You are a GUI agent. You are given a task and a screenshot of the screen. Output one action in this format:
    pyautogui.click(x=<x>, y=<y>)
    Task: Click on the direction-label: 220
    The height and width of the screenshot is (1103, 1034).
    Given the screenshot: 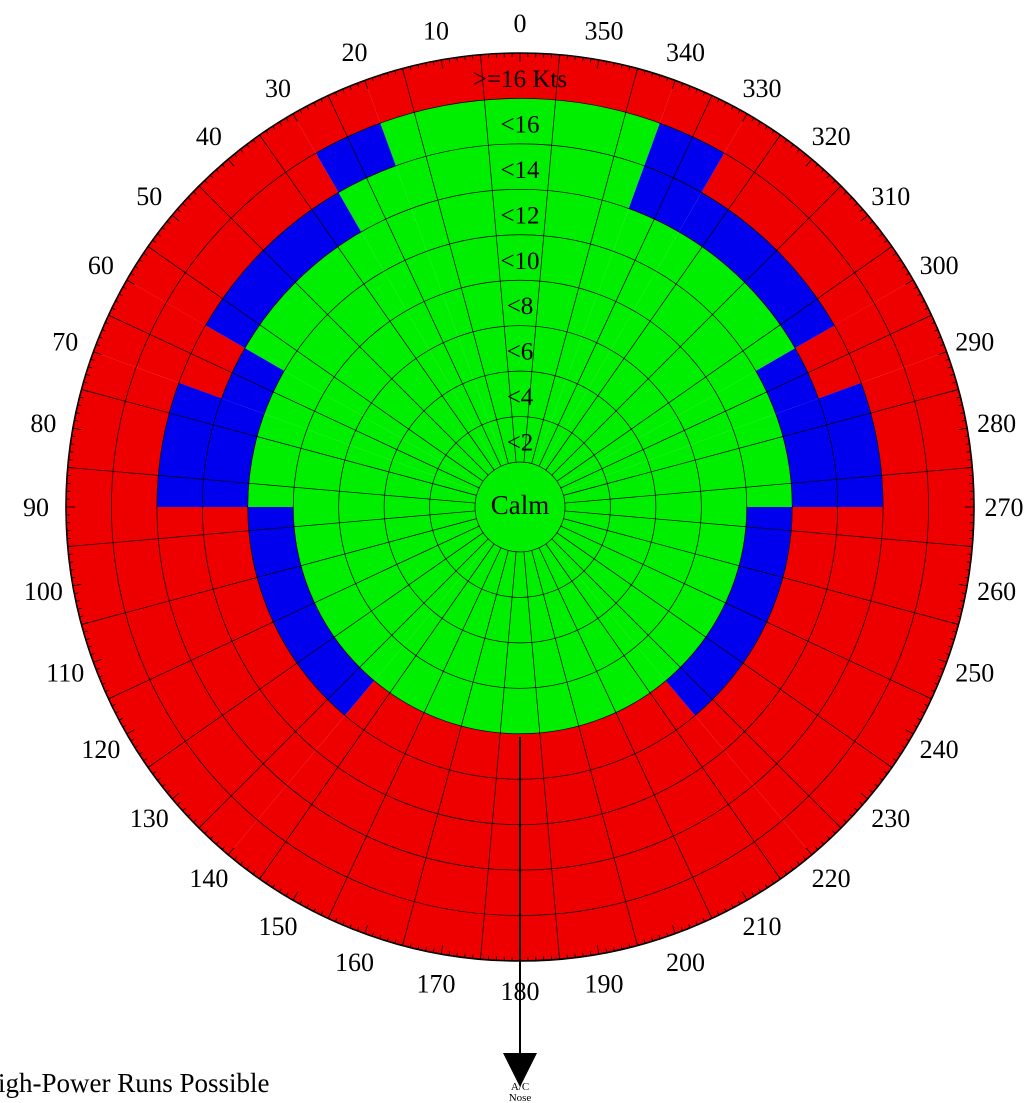 What is the action you would take?
    pyautogui.click(x=831, y=878)
    